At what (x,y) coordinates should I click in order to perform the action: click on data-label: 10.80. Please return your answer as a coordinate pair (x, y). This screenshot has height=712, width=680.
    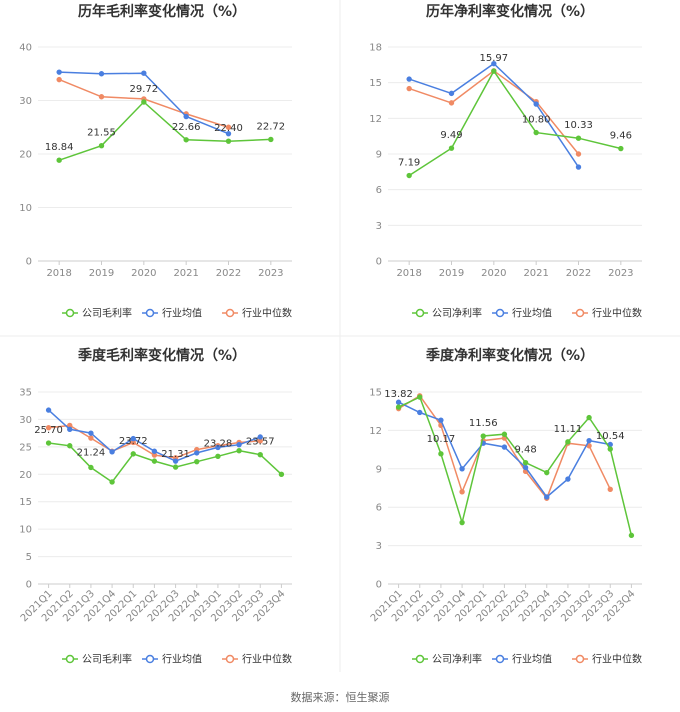
    Looking at the image, I should click on (536, 120).